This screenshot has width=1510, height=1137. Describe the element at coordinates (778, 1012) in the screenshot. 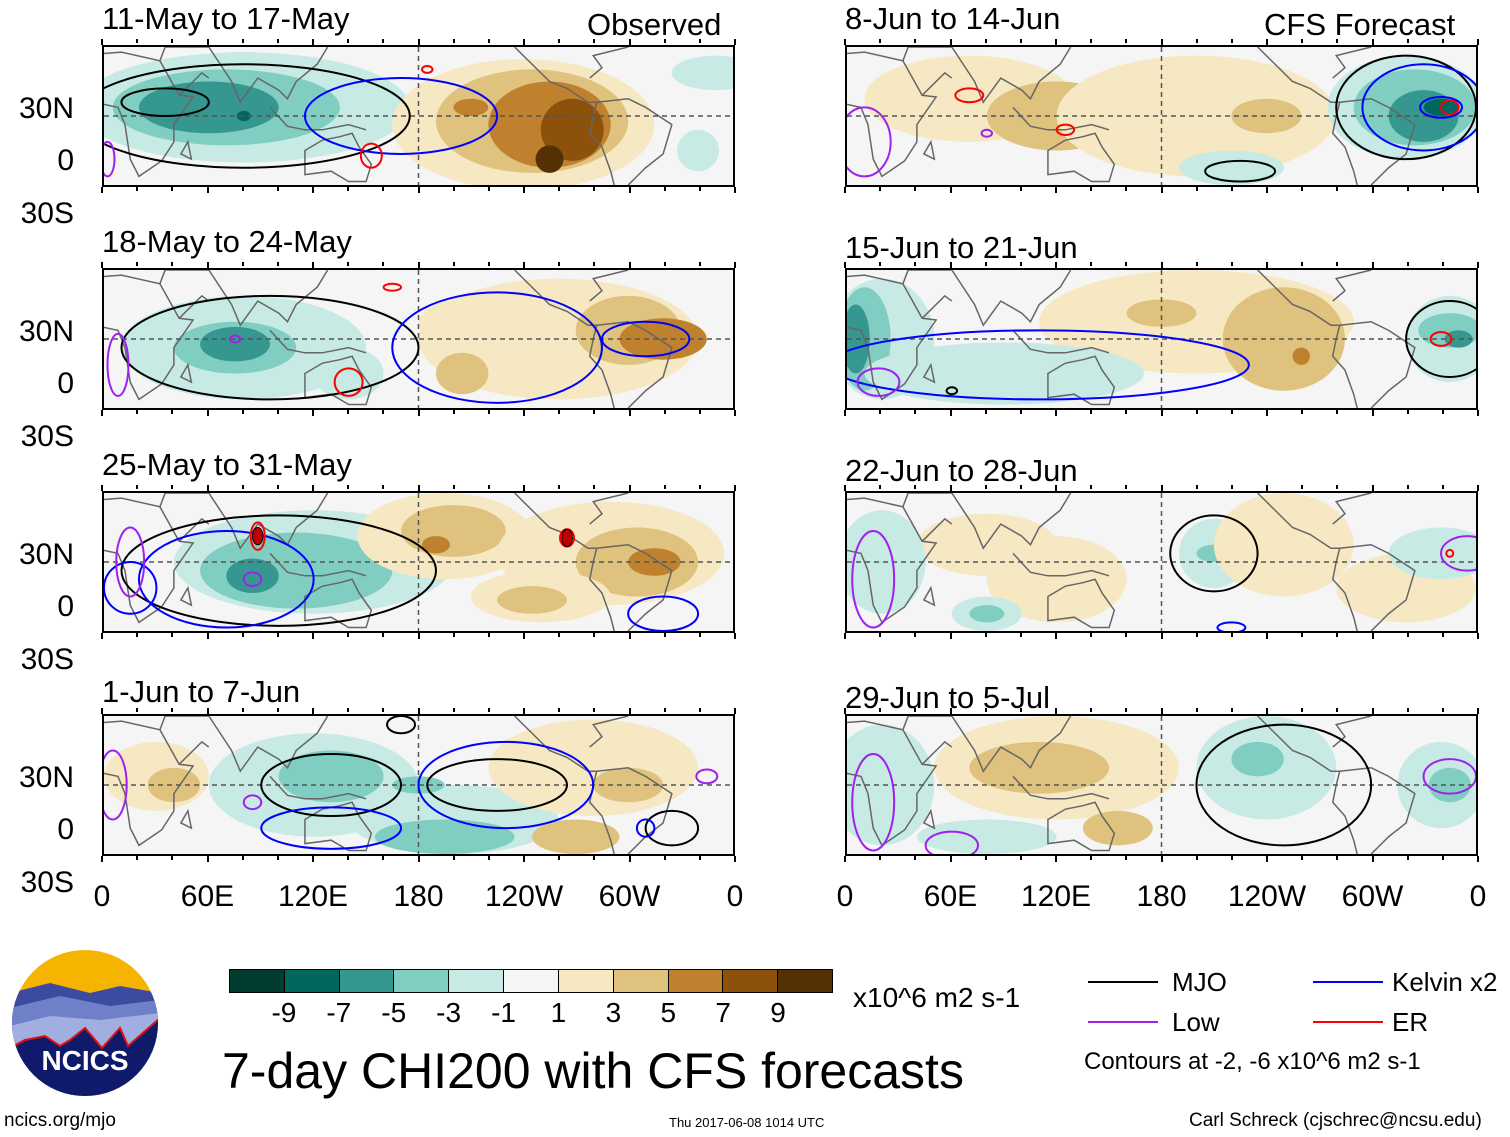

I see `colorbar-label: 9` at that location.